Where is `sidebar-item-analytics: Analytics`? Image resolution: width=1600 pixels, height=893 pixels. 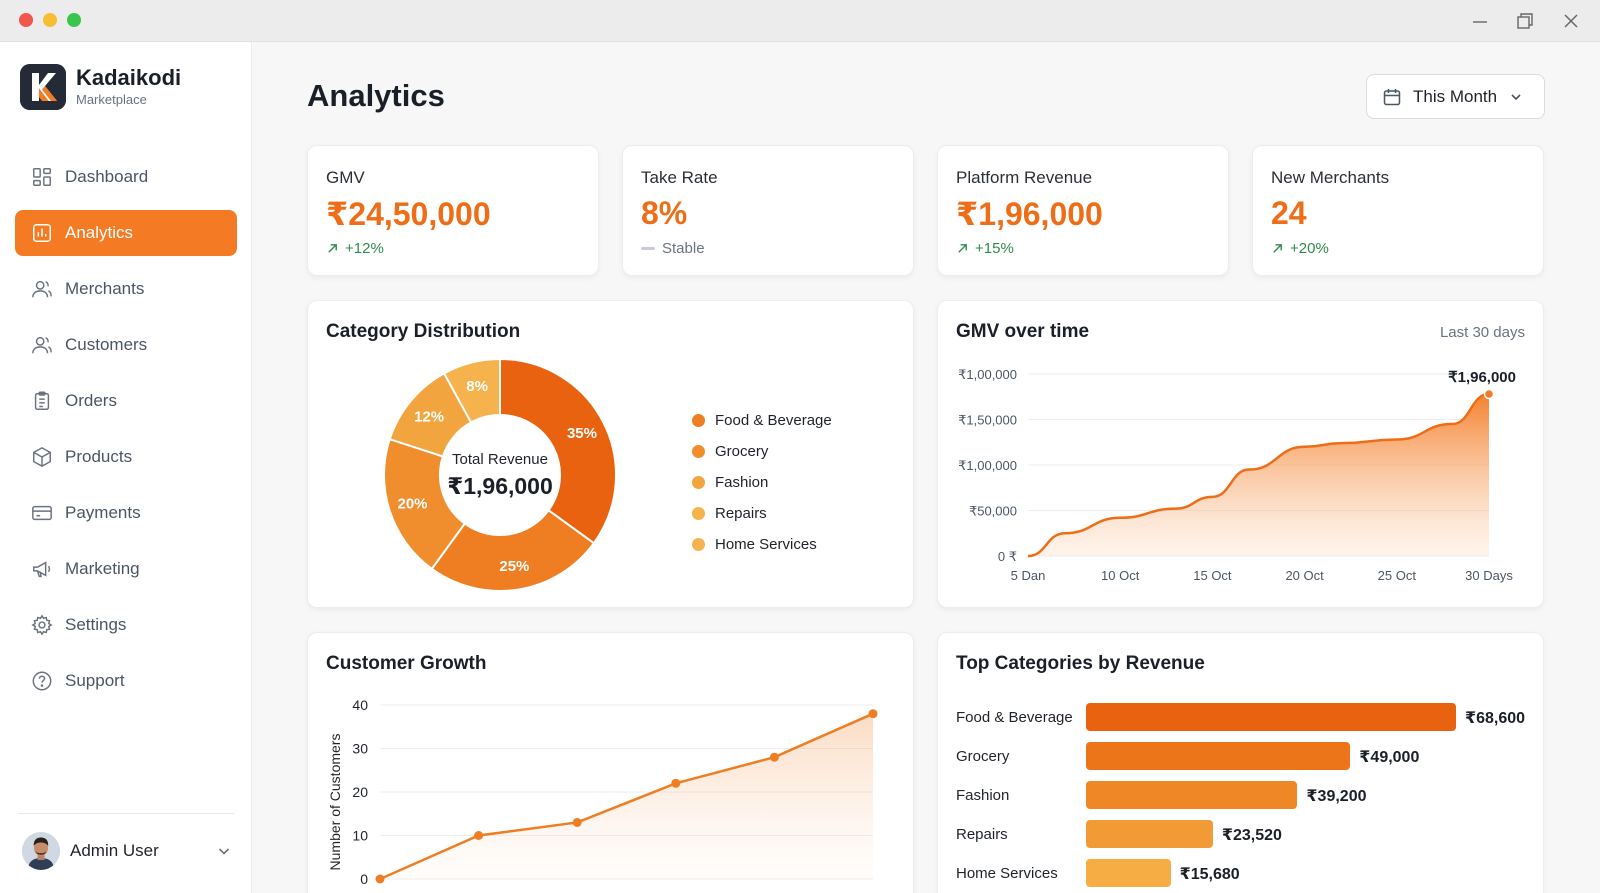 sidebar-item-analytics: Analytics is located at coordinates (126, 233).